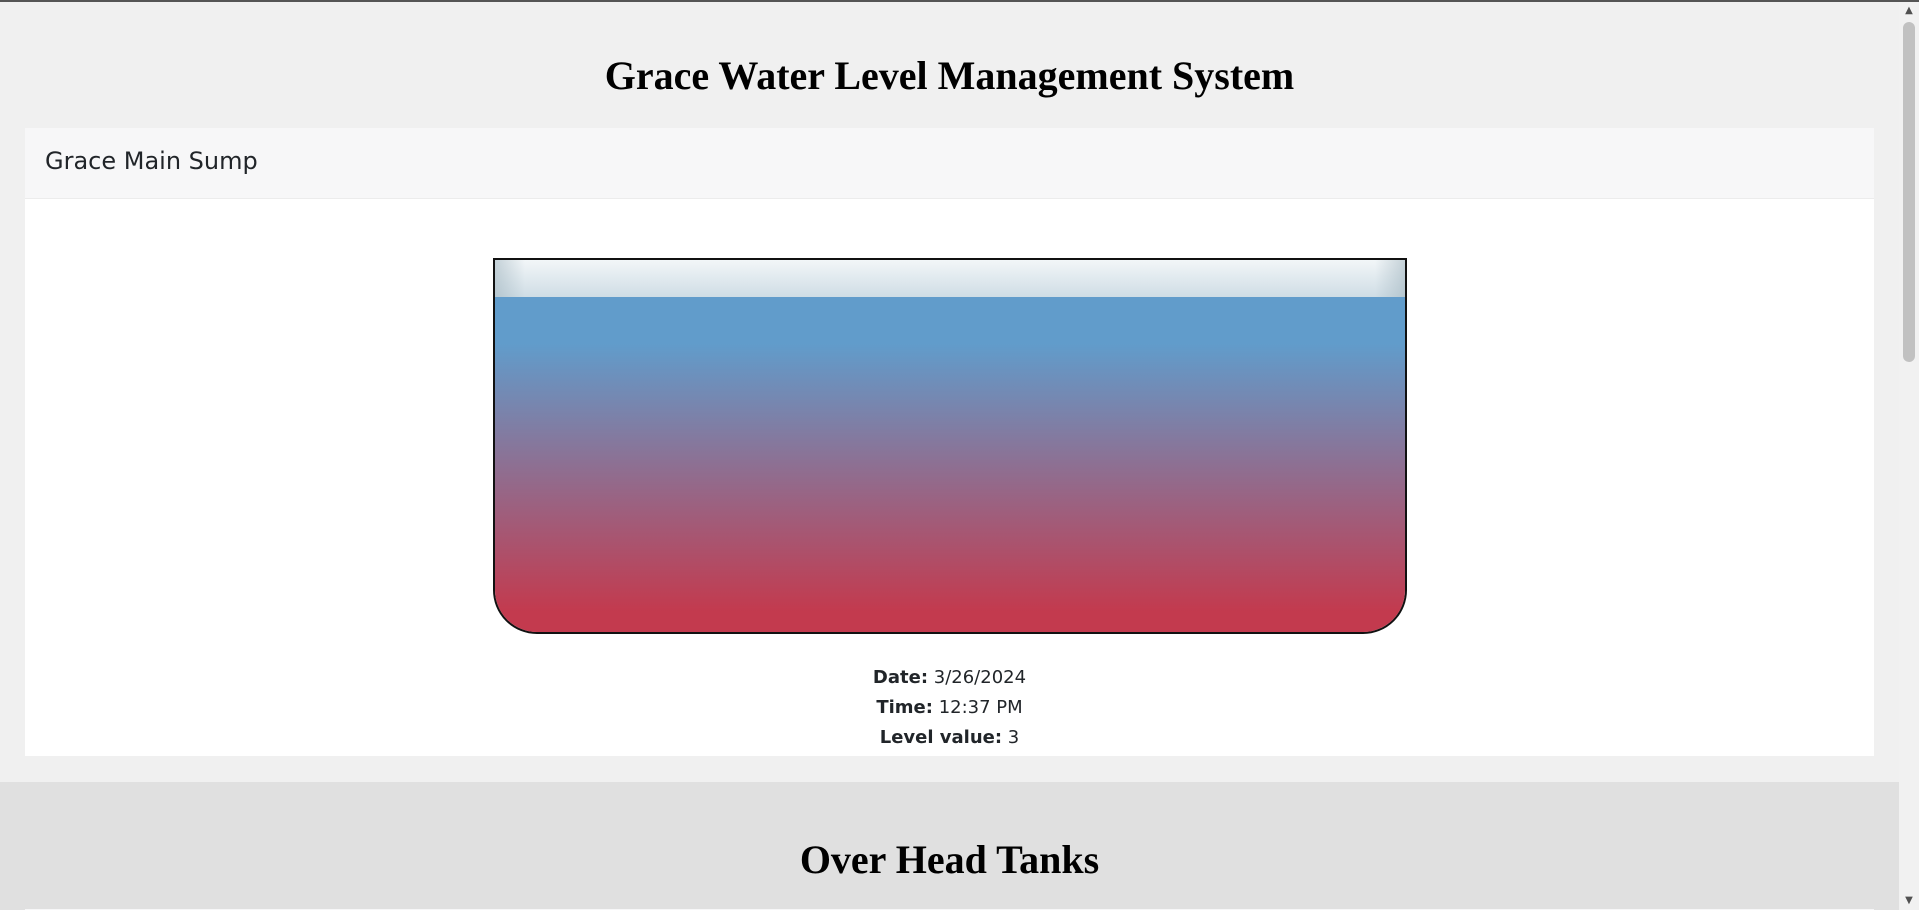  What do you see at coordinates (950, 279) in the screenshot?
I see `tank-empty-space` at bounding box center [950, 279].